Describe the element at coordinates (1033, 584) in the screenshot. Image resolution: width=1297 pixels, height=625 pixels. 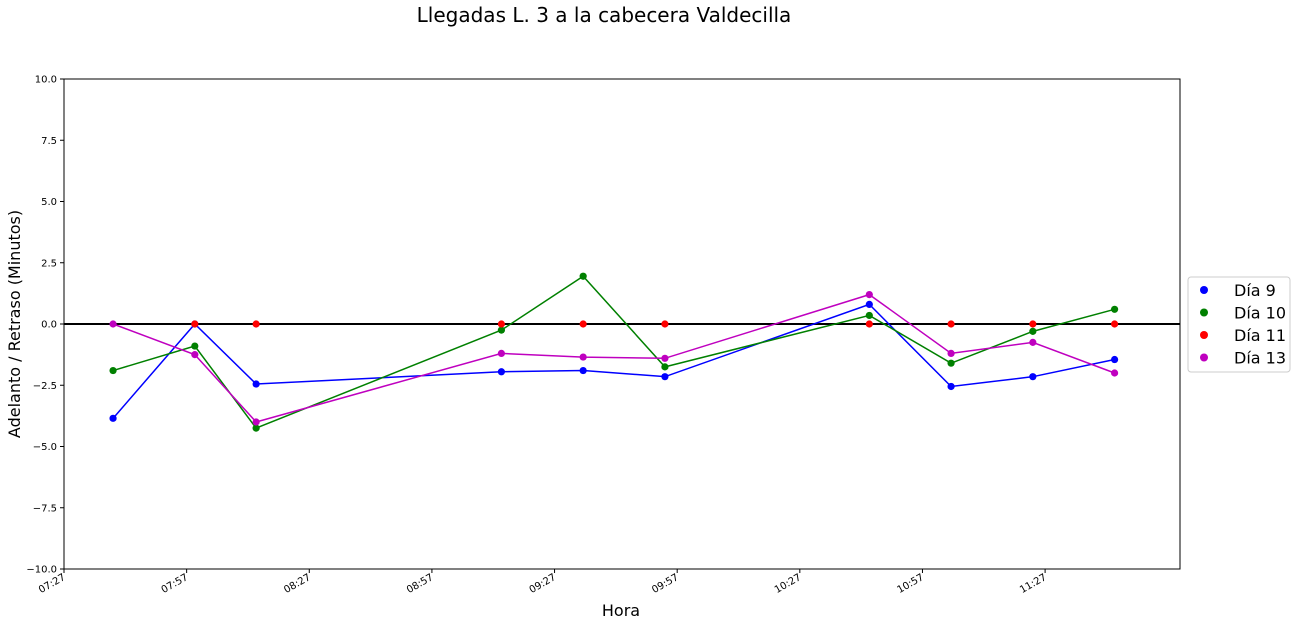
I see `x-tick-label: 11:27` at that location.